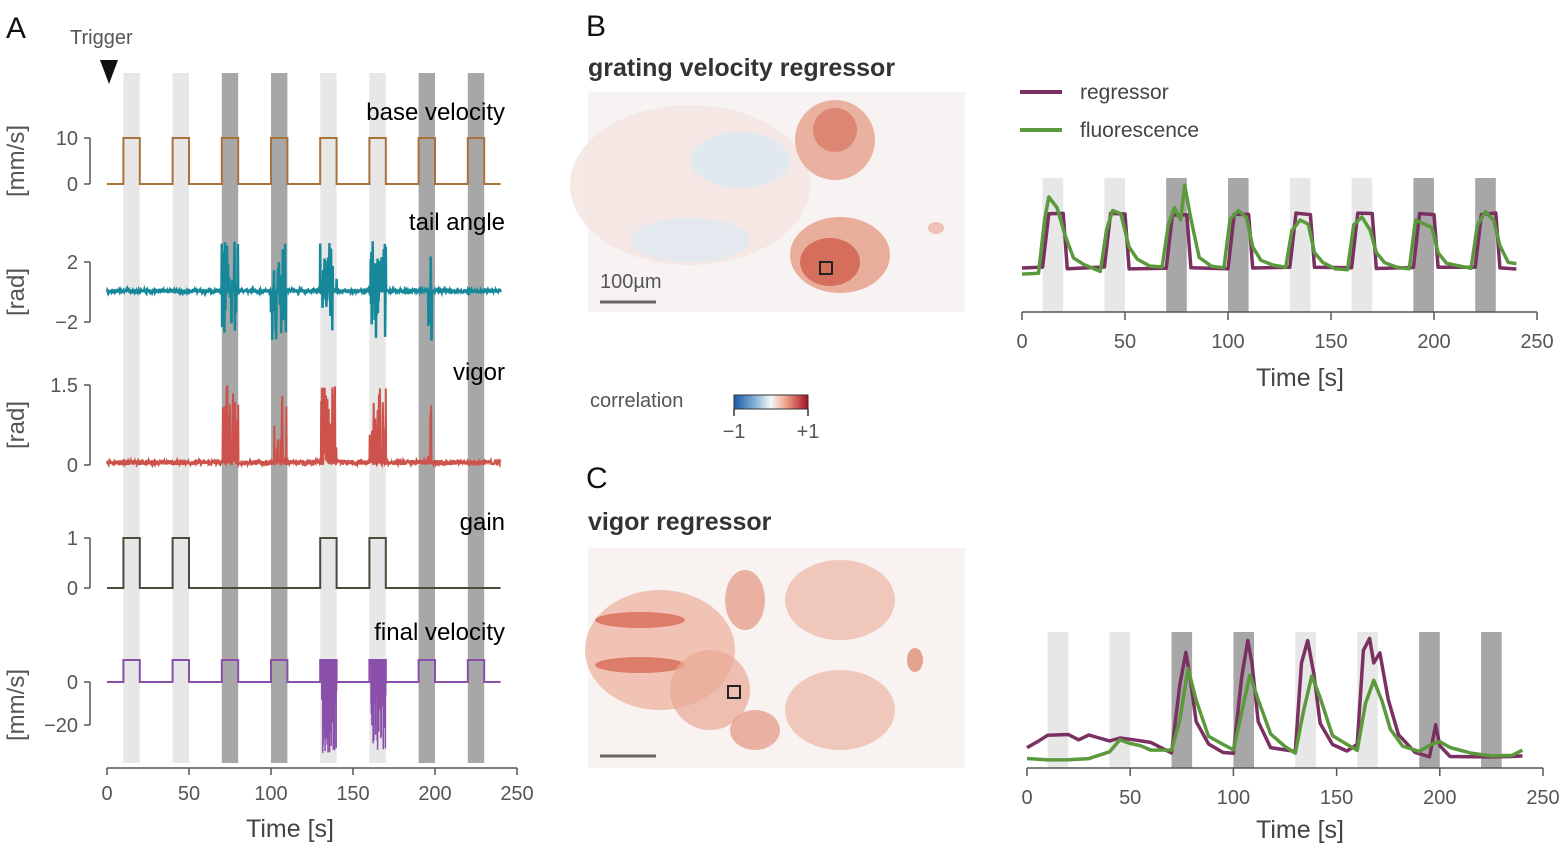 The height and width of the screenshot is (849, 1566). Describe the element at coordinates (109, 72) in the screenshot. I see `trigger-arrow-icon` at that location.